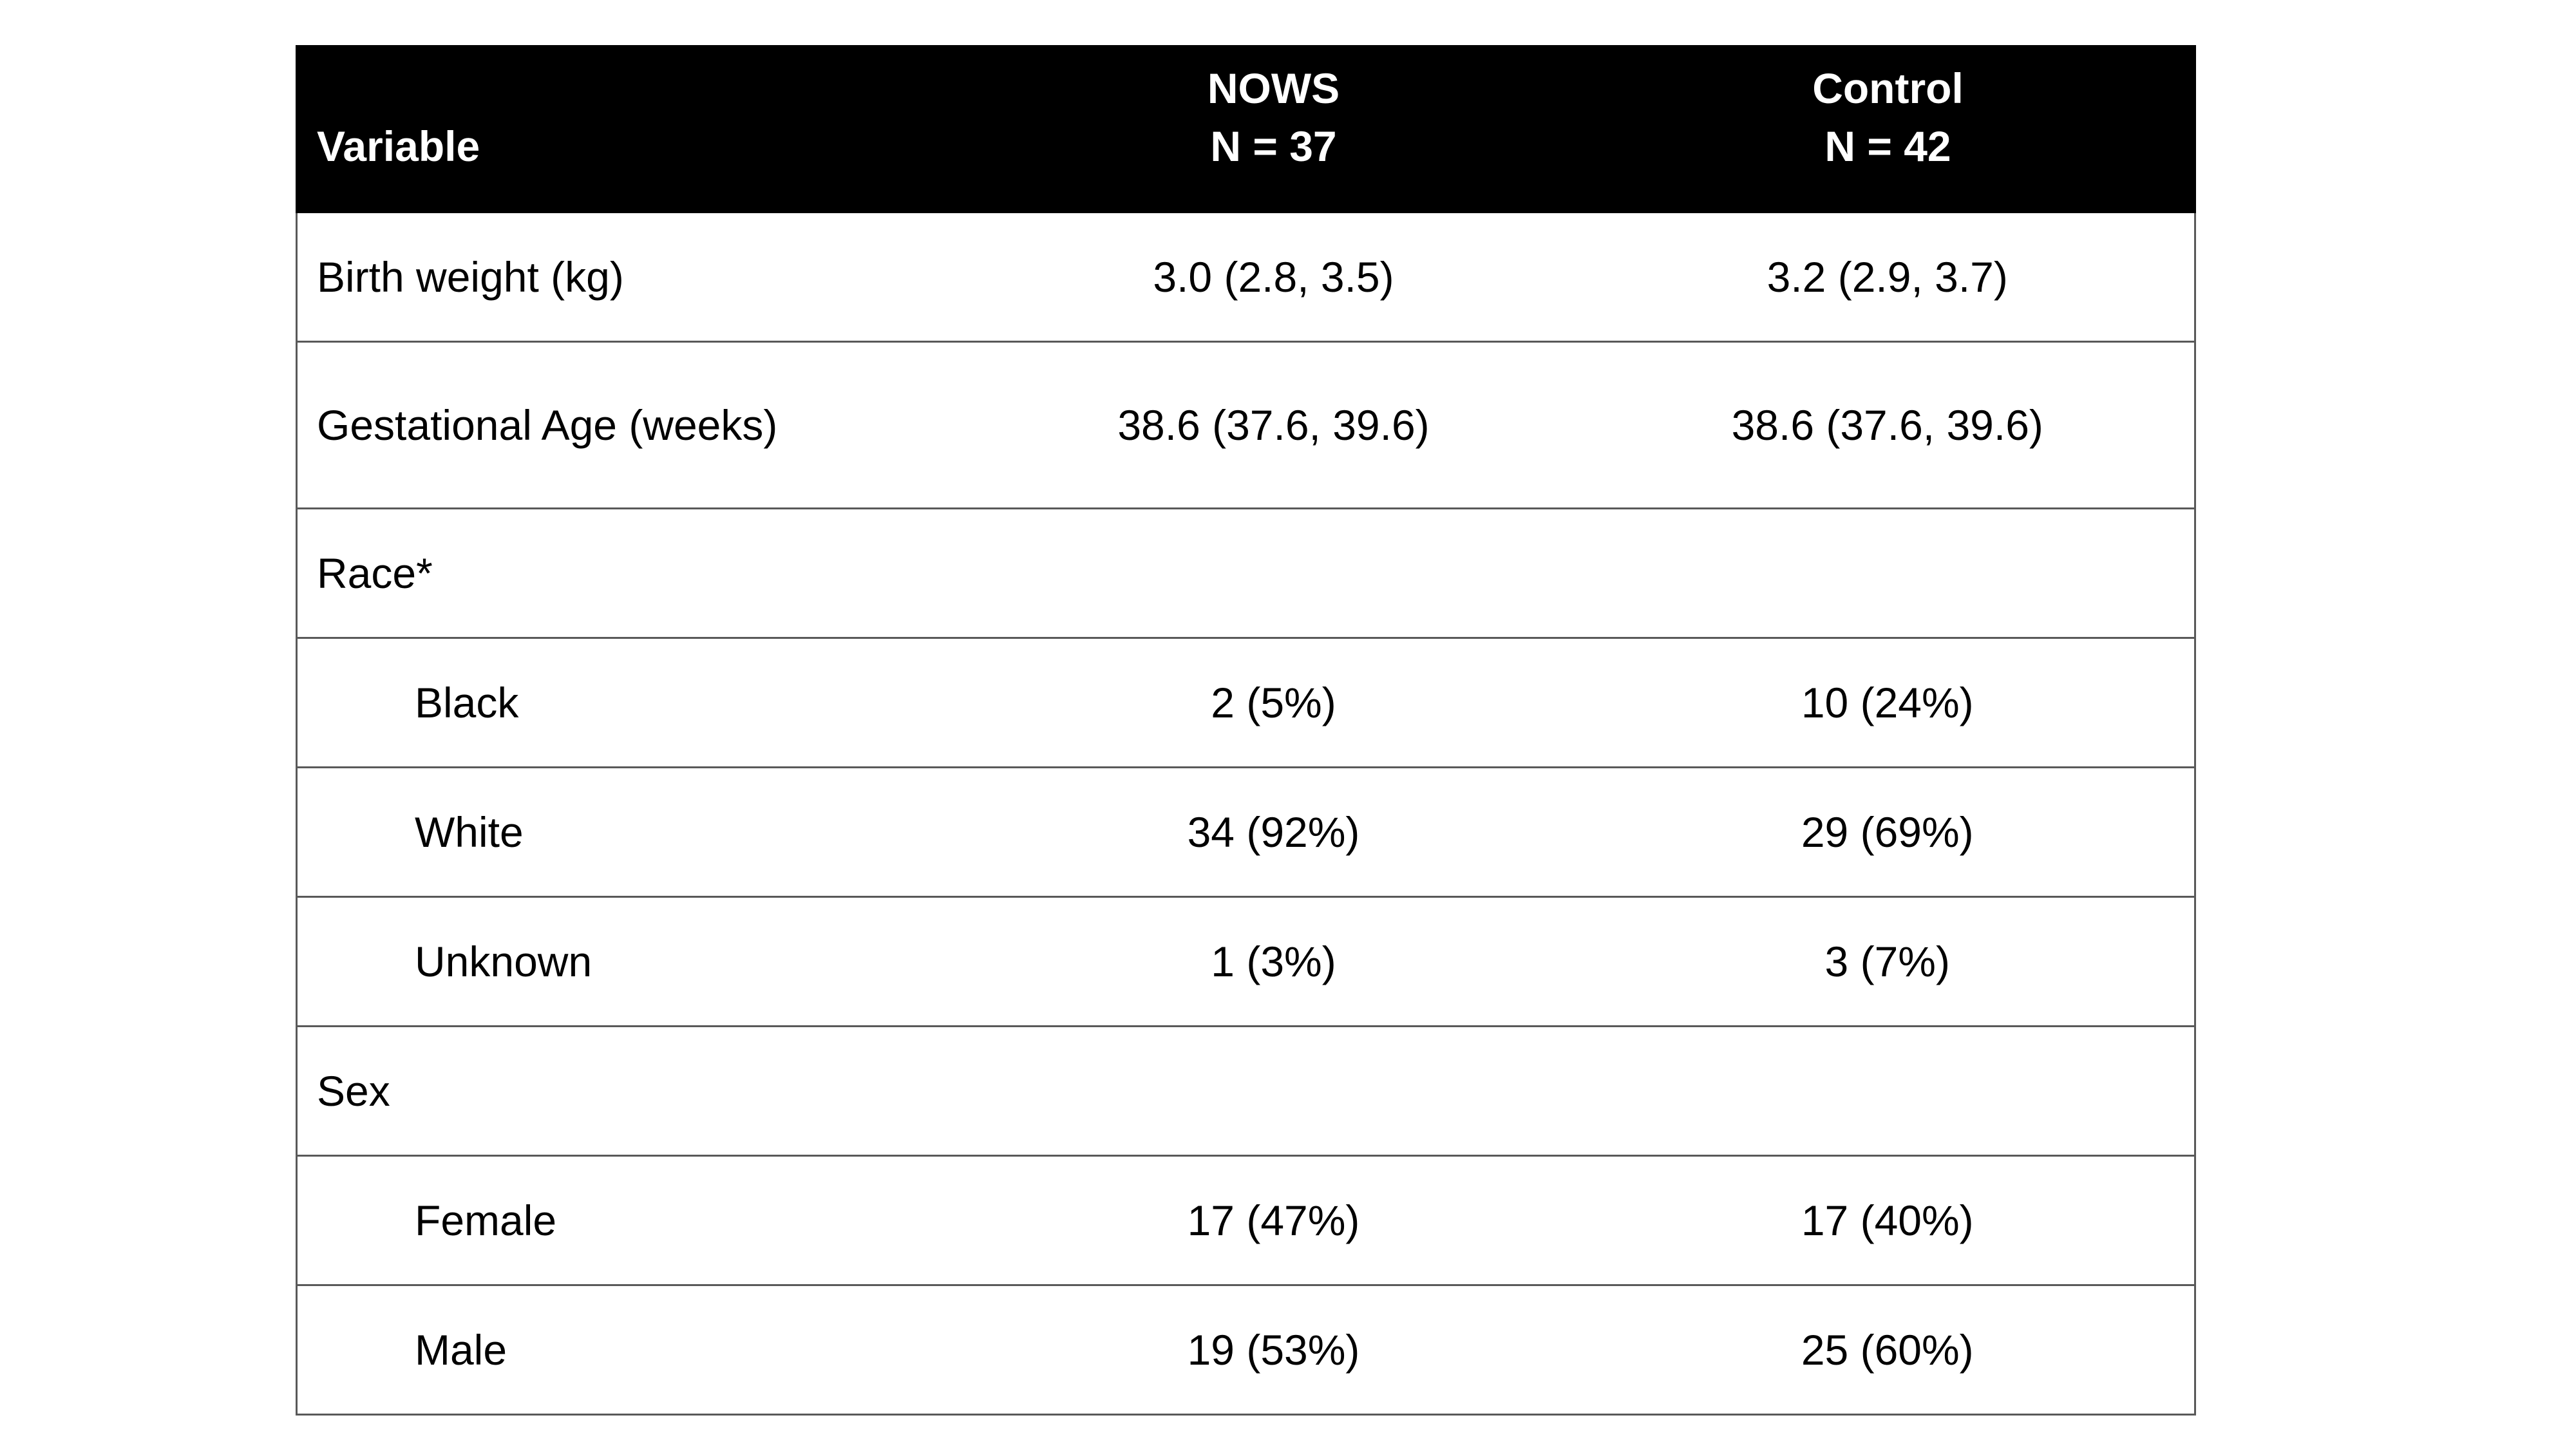  Describe the element at coordinates (631, 129) in the screenshot. I see `header-variable: Variable` at that location.